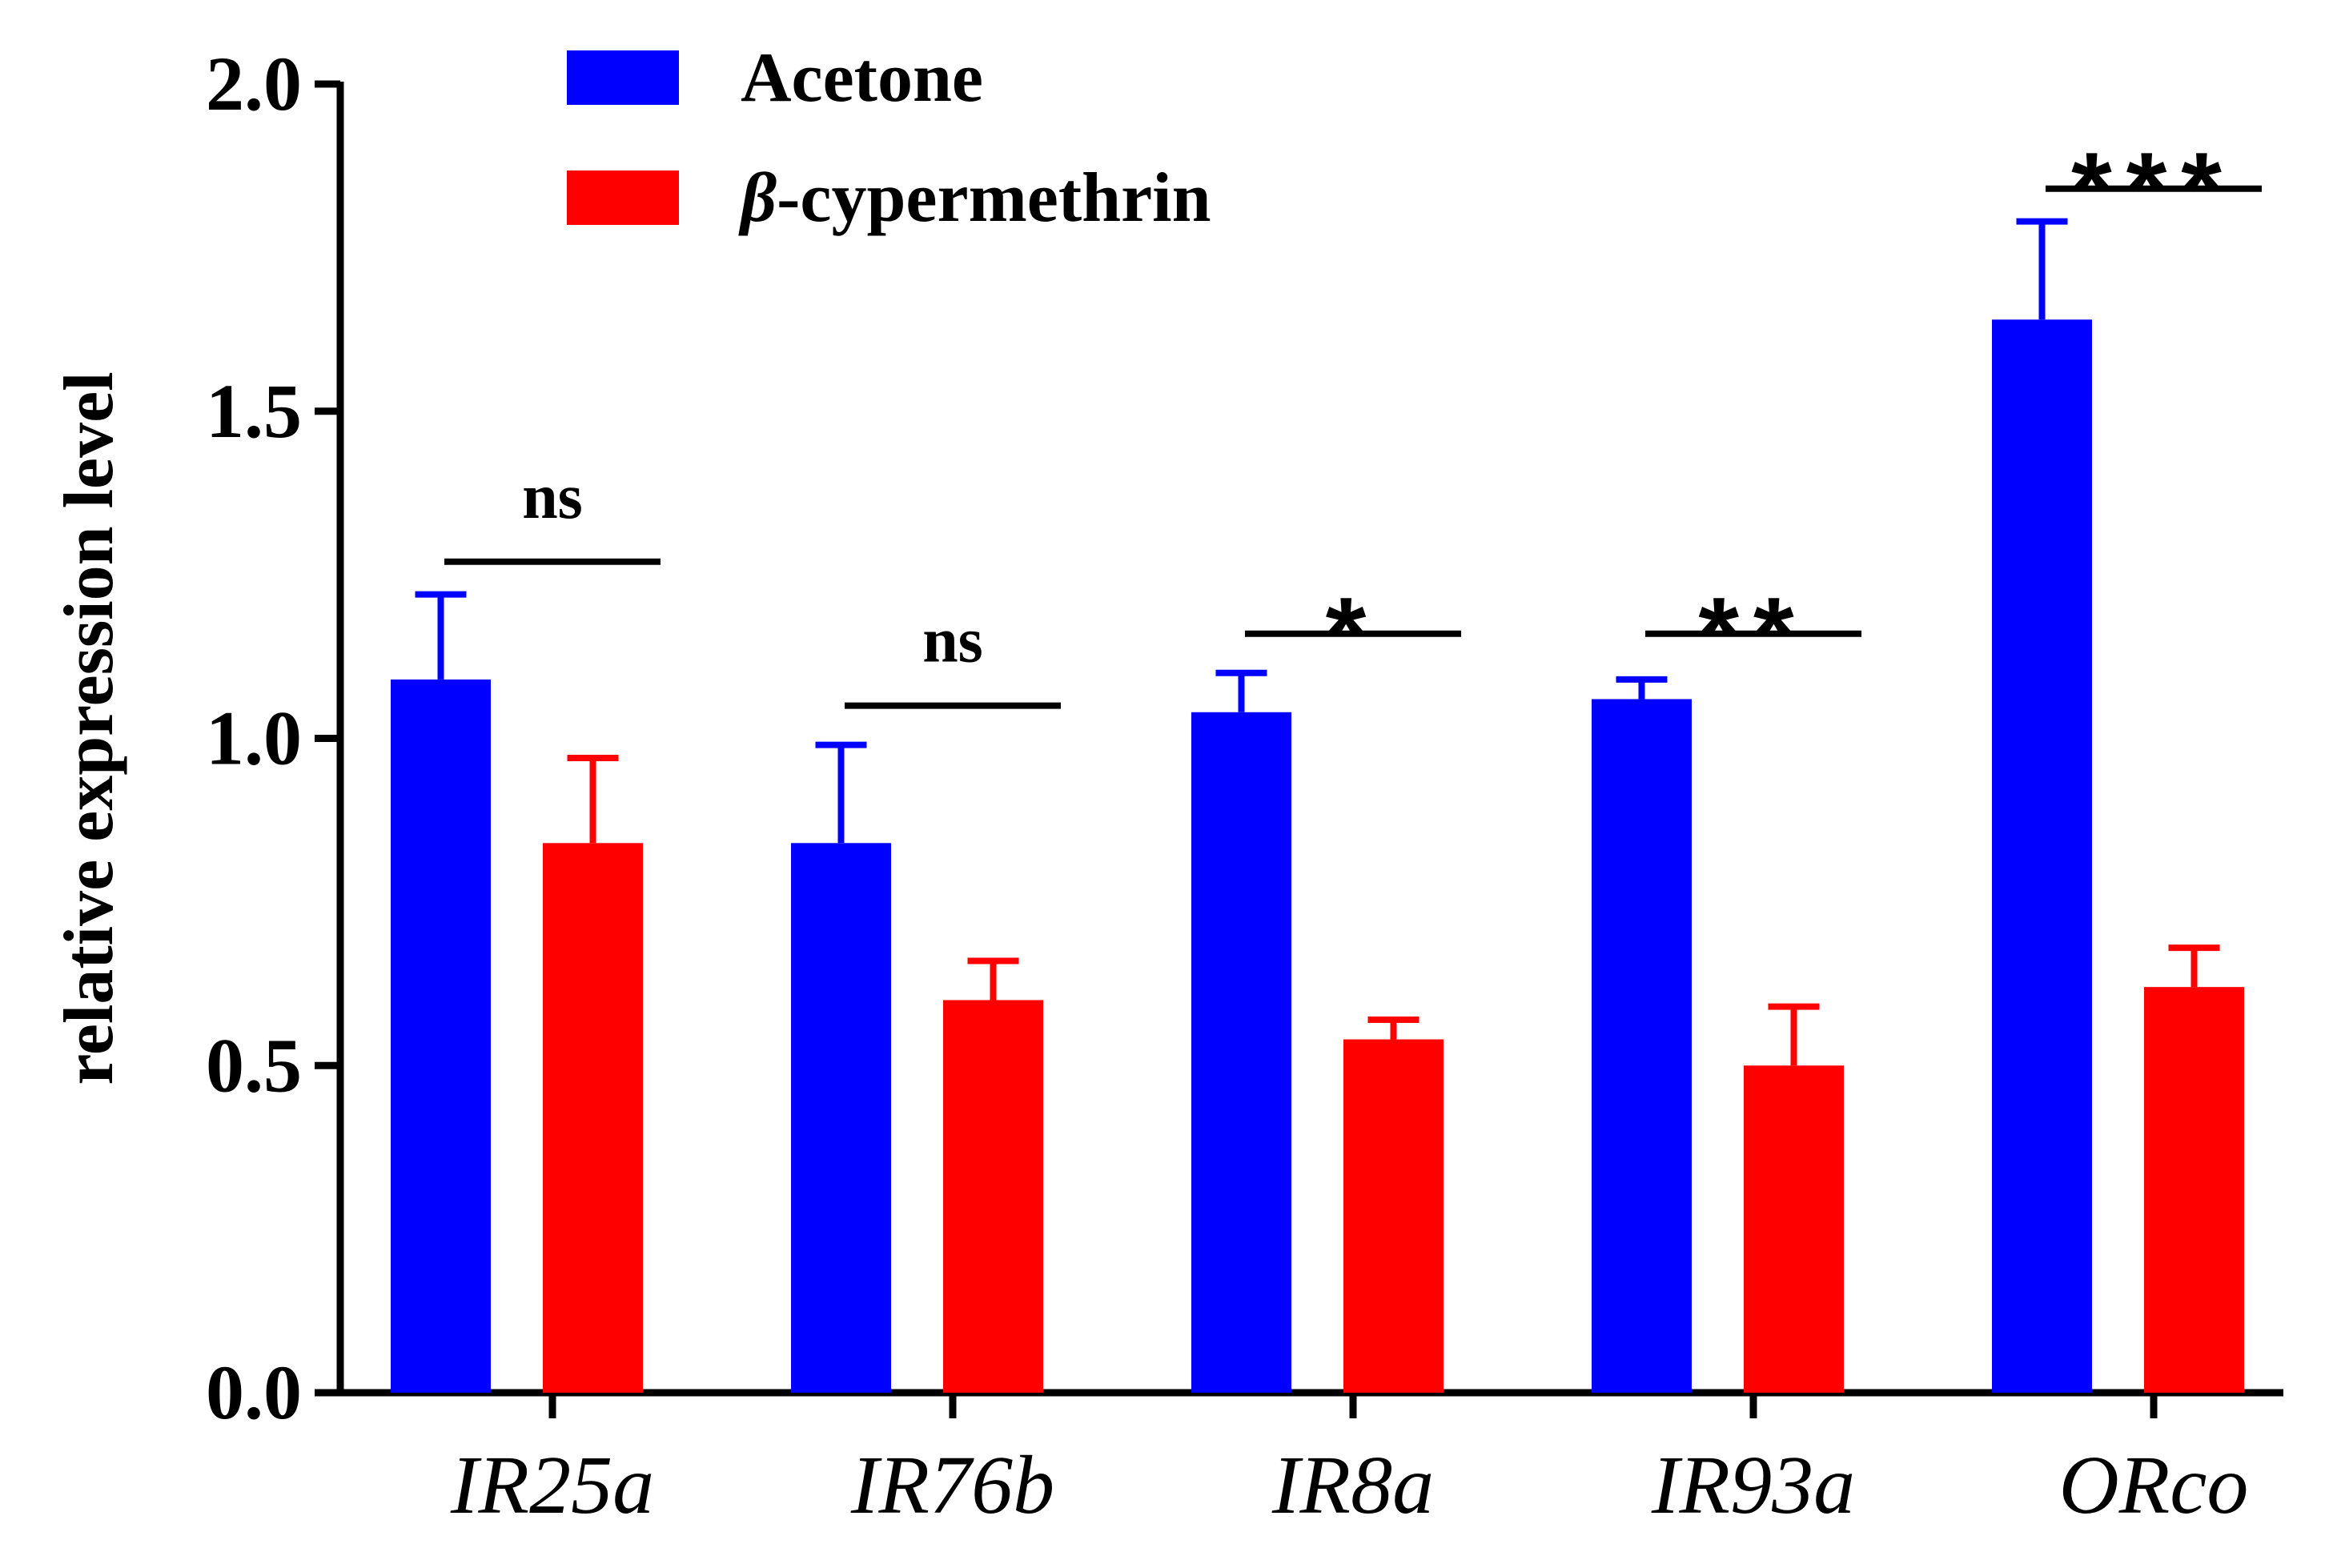 Image resolution: width=2325 pixels, height=1568 pixels. Describe the element at coordinates (2154, 1485) in the screenshot. I see `x-tick-label: ORco` at that location.